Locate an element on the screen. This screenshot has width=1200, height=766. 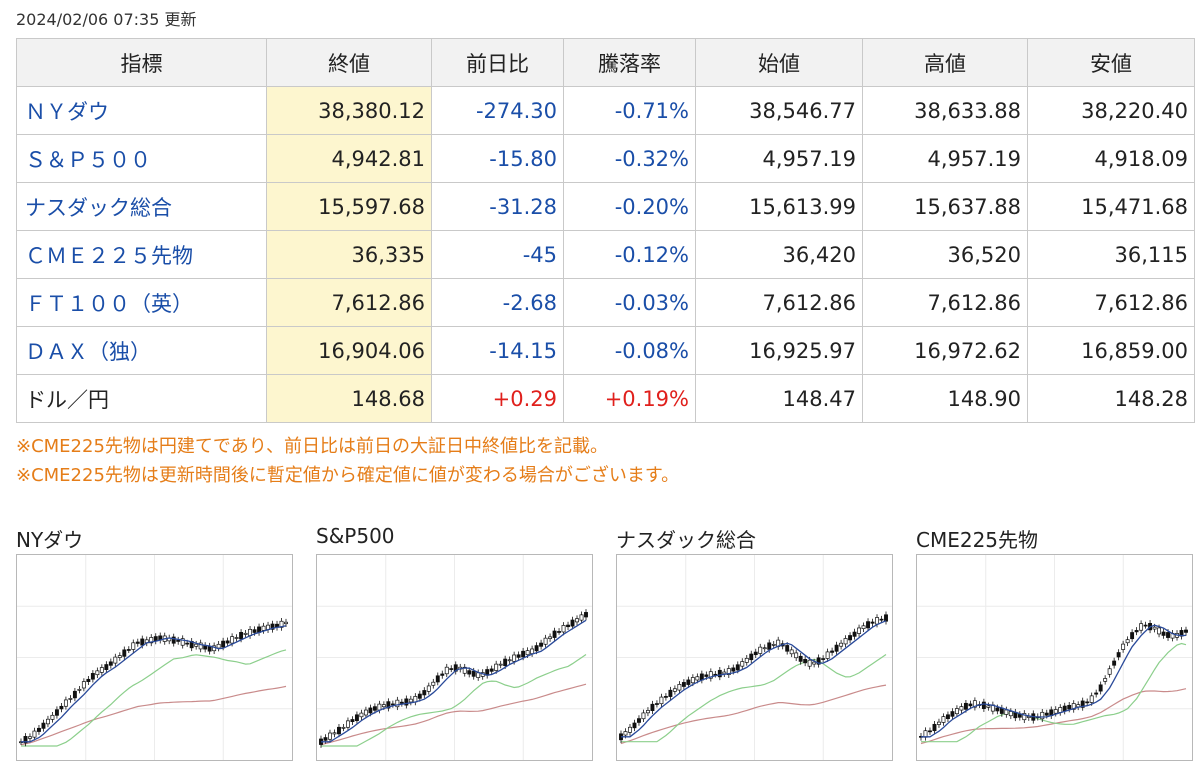
index-link: ＤＡＸ（独） is located at coordinates (88, 351).